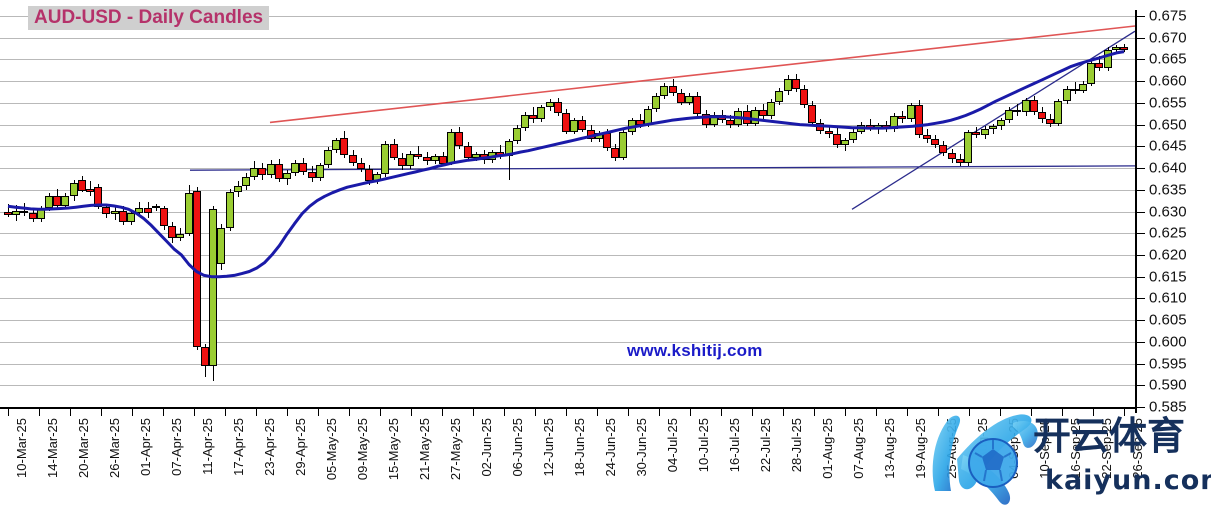 Image resolution: width=1211 pixels, height=518 pixels. Describe the element at coordinates (858, 448) in the screenshot. I see `x-axis-label: 07-Aug-25` at that location.